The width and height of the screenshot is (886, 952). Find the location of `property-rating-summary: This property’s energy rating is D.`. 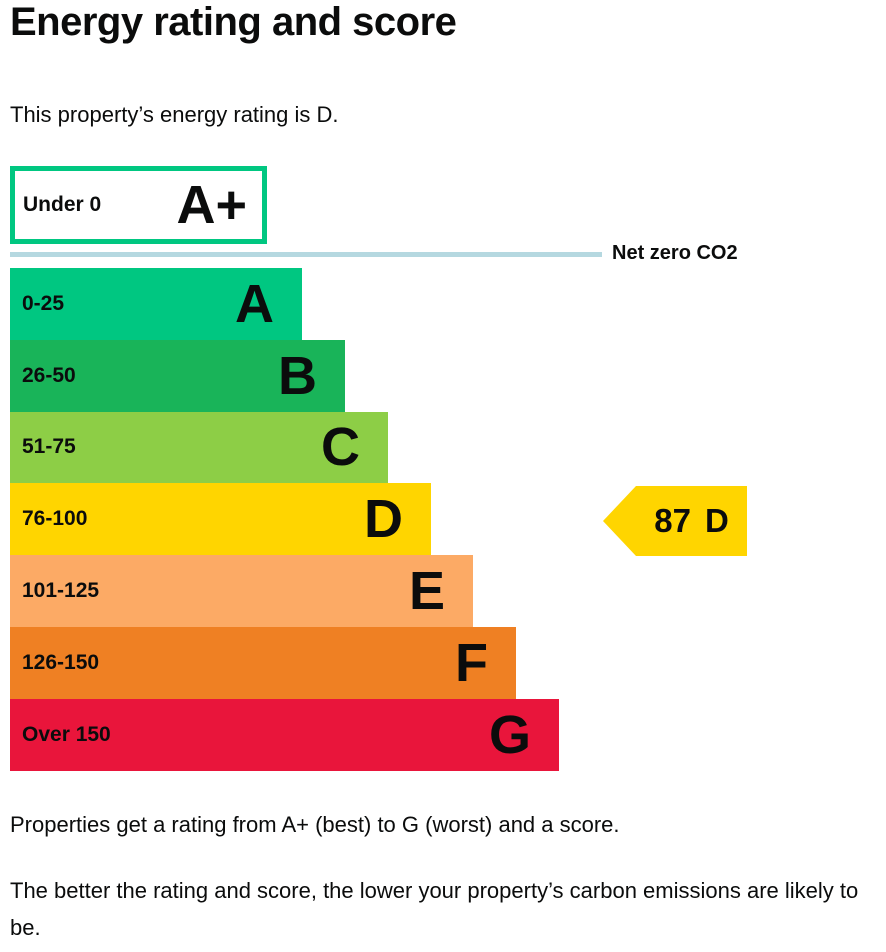

property-rating-summary: This property’s energy rating is D. is located at coordinates (174, 114).